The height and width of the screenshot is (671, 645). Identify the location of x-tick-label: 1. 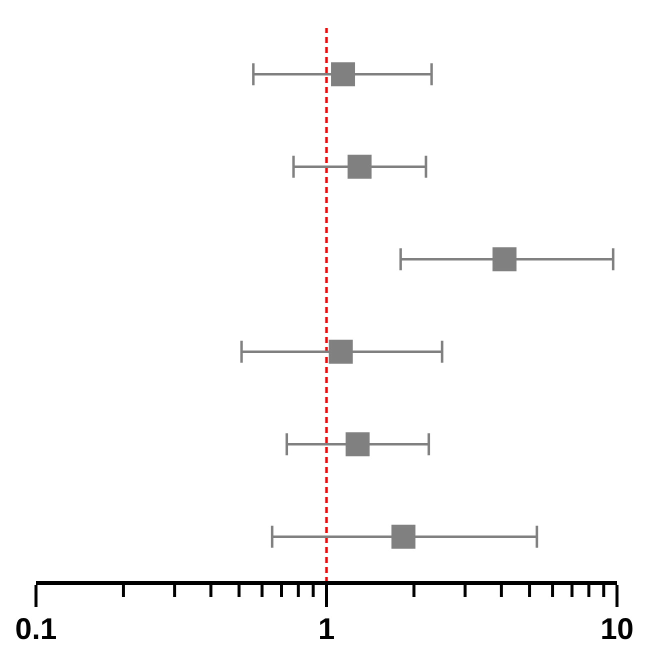
(326, 629).